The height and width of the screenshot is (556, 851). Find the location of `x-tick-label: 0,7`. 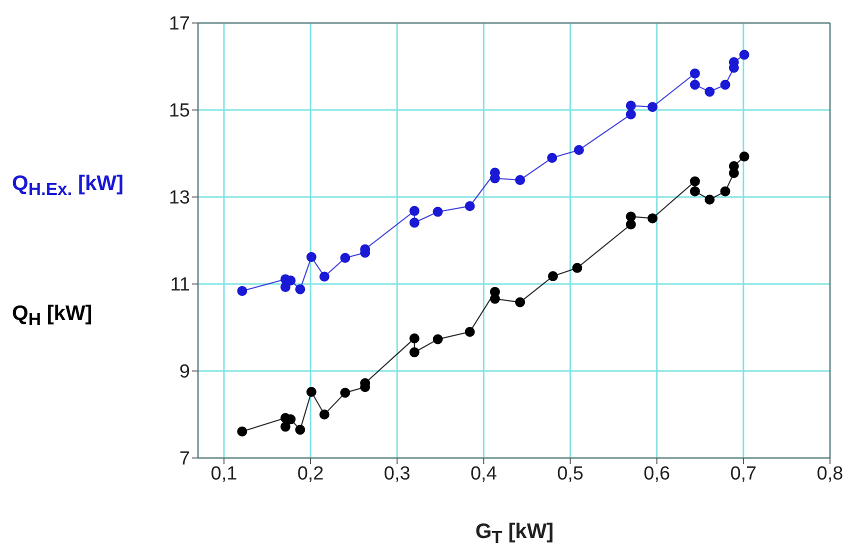

x-tick-label: 0,7 is located at coordinates (743, 473).